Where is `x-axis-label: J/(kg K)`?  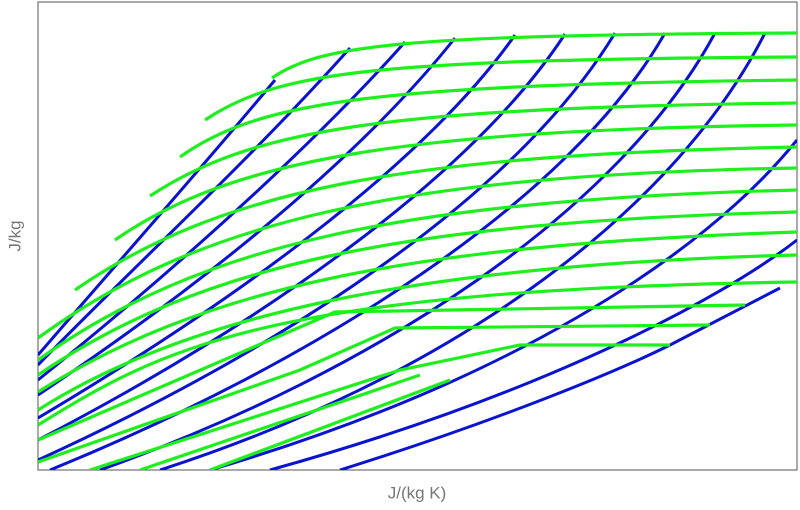
x-axis-label: J/(kg K) is located at coordinates (417, 492).